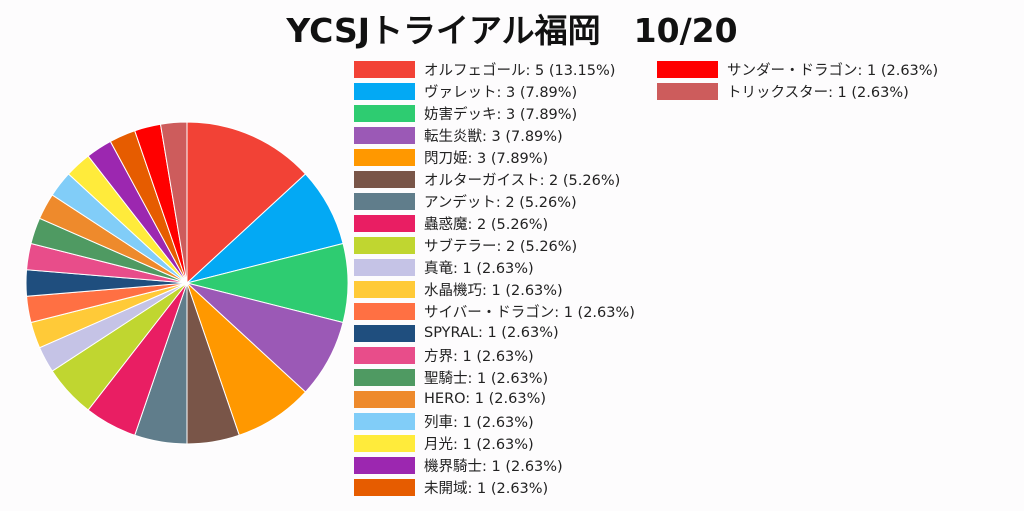 Image resolution: width=1024 pixels, height=511 pixels. What do you see at coordinates (479, 422) in the screenshot?
I see `legend-label: 列車: 1 (2.63%)` at bounding box center [479, 422].